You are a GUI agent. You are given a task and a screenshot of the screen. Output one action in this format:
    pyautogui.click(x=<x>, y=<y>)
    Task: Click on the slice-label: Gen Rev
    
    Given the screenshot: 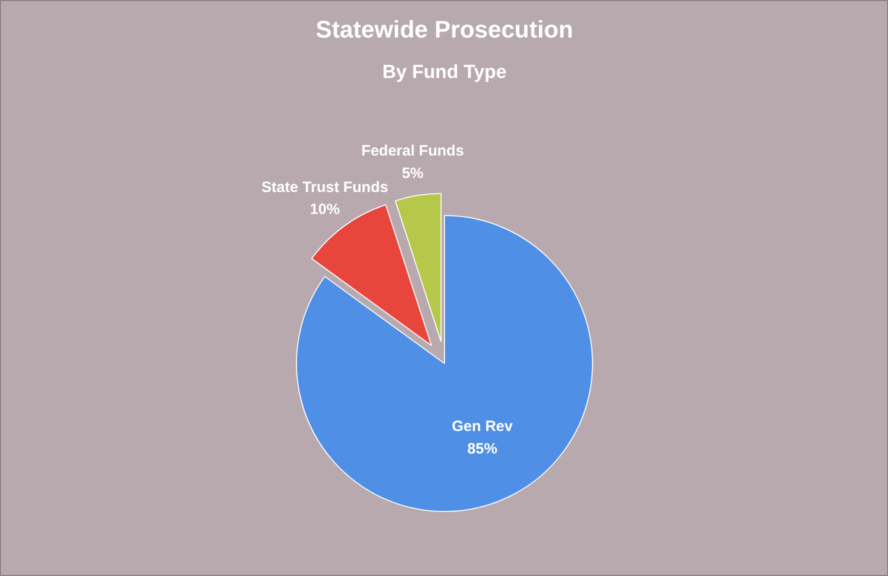 What is the action you would take?
    pyautogui.click(x=483, y=427)
    